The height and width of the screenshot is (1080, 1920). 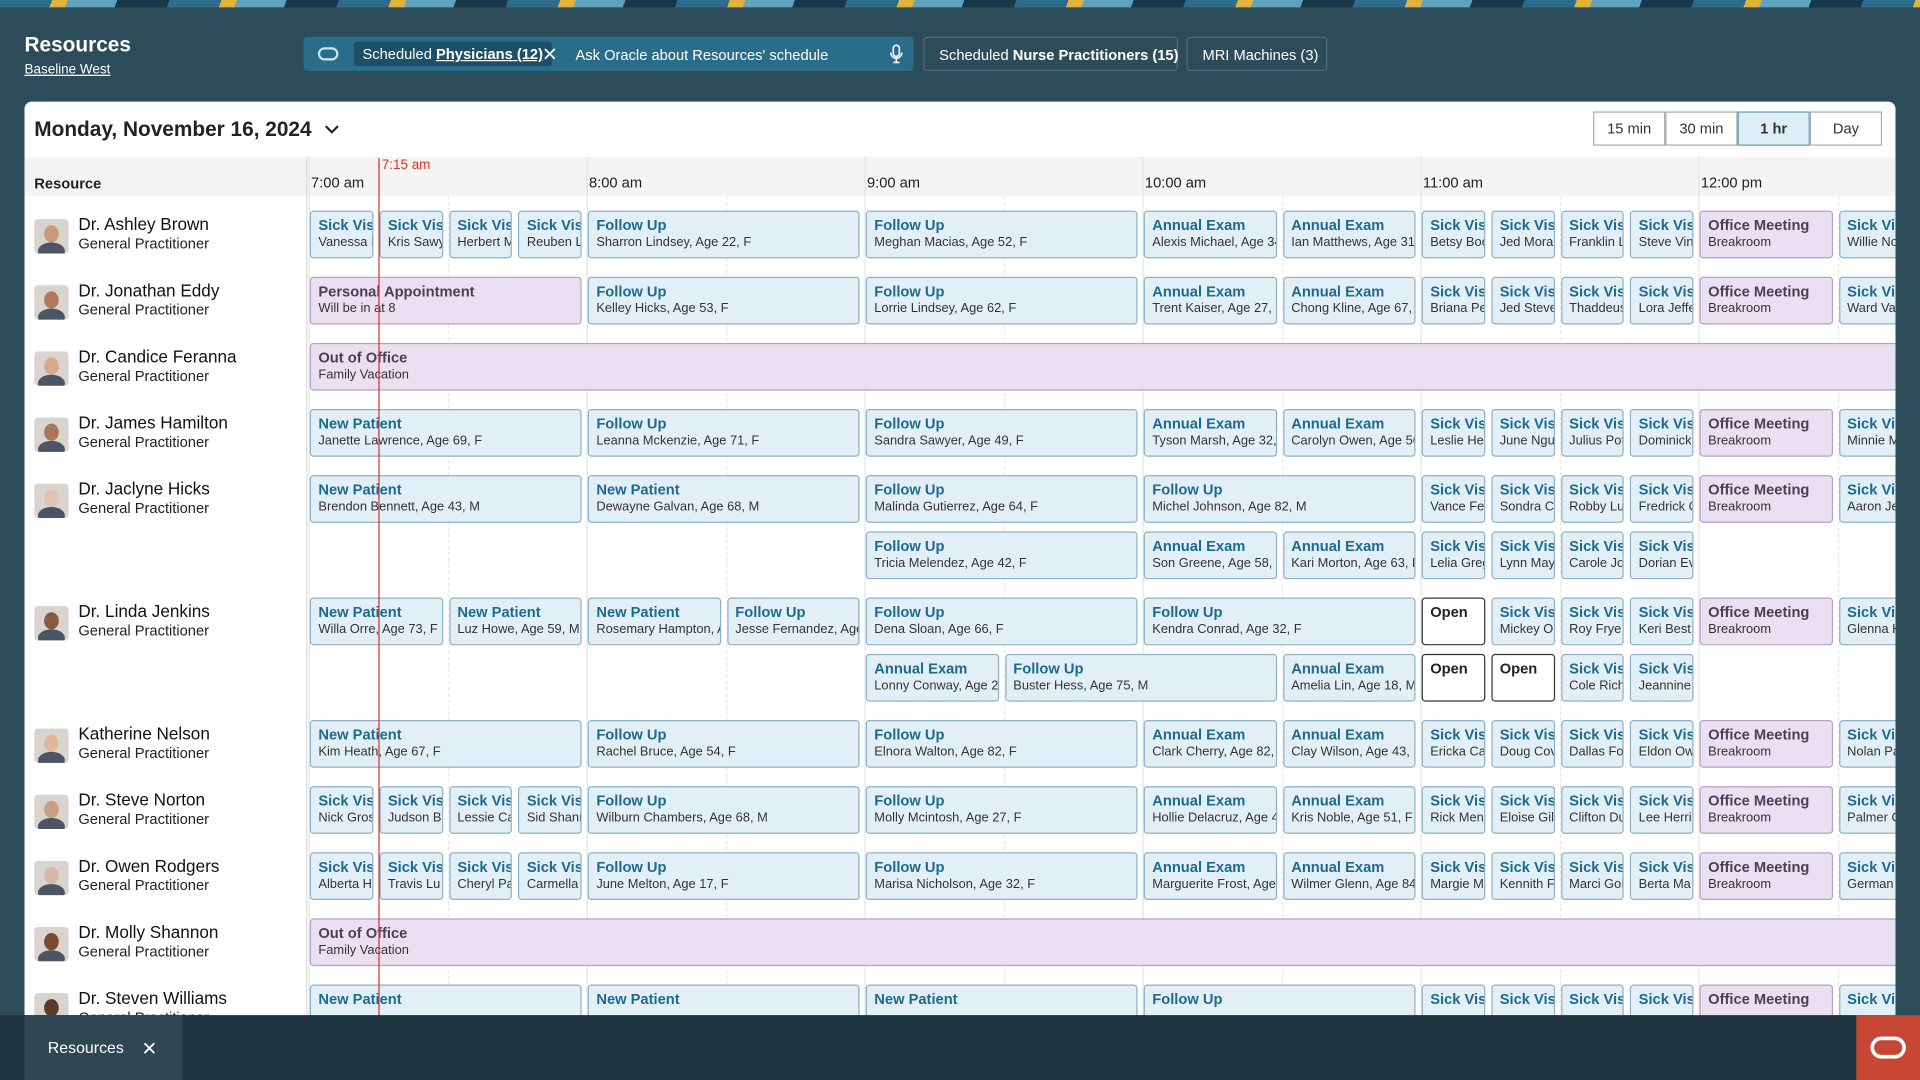 What do you see at coordinates (1349, 555) in the screenshot?
I see `appointment: Annual Exam Kari Morton, Age 63, F` at bounding box center [1349, 555].